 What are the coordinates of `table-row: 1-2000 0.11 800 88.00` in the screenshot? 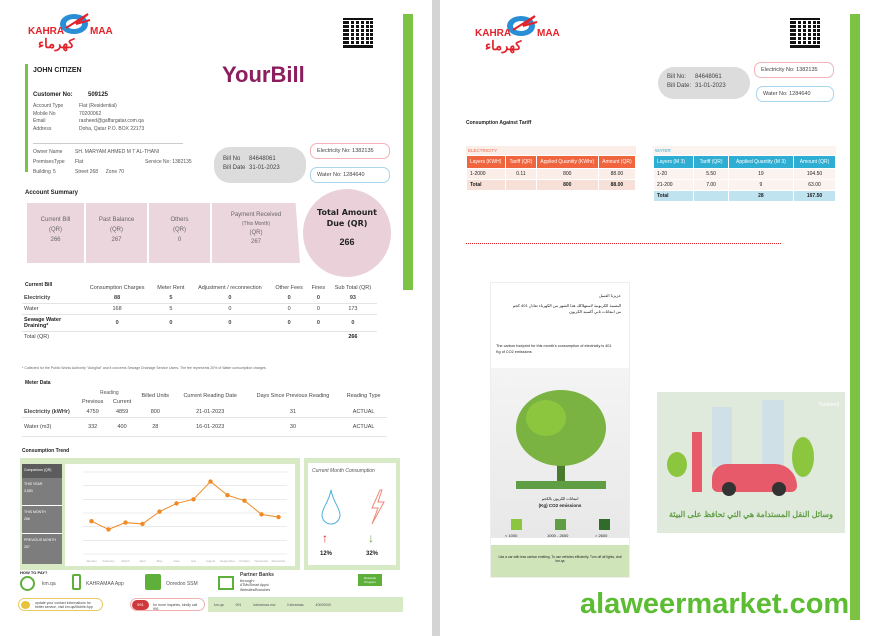 It's located at (551, 174).